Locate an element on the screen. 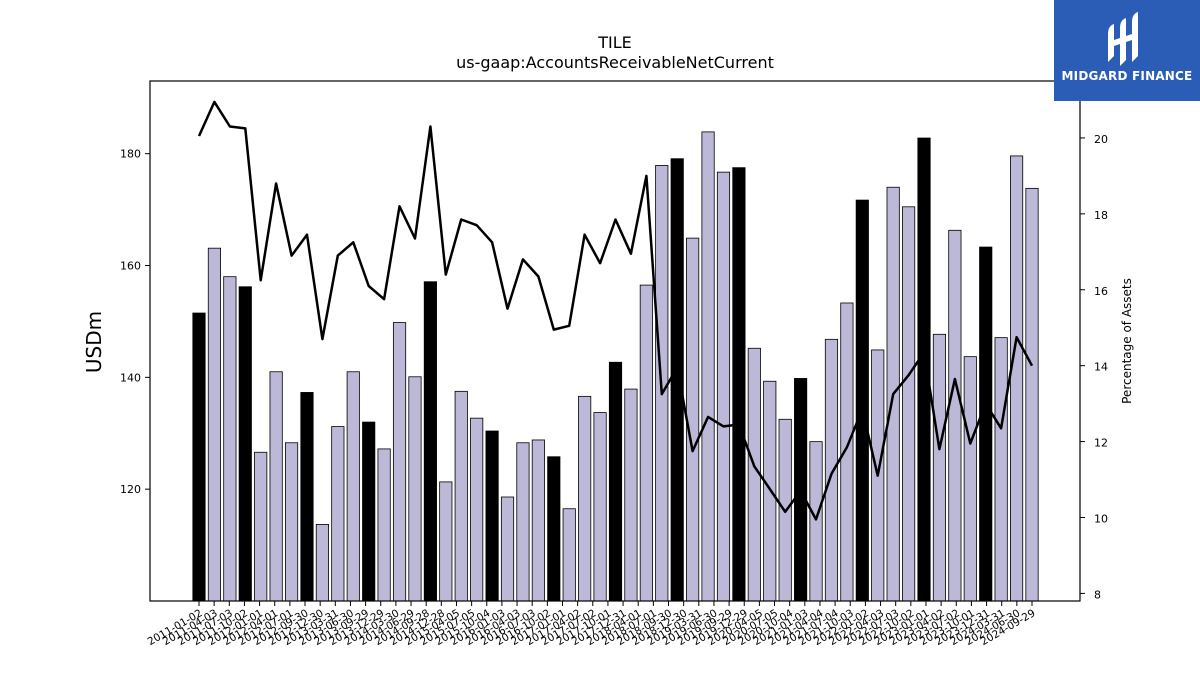 Image resolution: width=1200 pixels, height=675 pixels. chart-subtitle: us-gaap:AccountsReceivableNetCurrent is located at coordinates (615, 62).